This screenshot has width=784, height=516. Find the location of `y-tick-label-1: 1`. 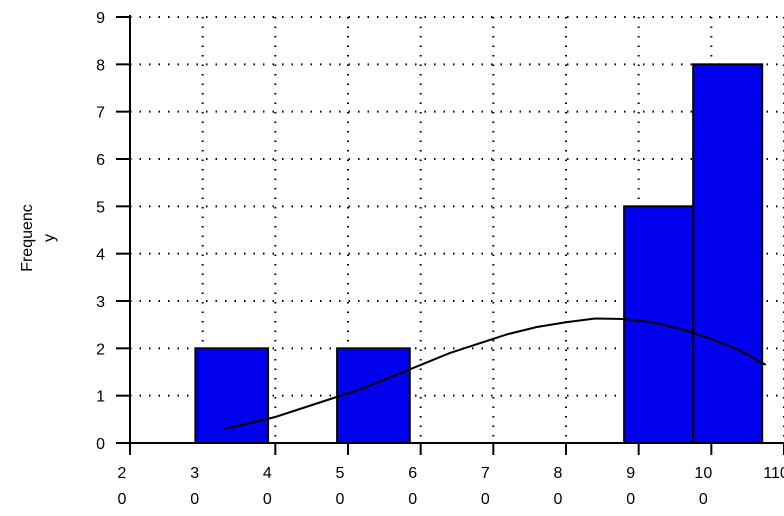

y-tick-label-1: 1 is located at coordinates (100, 397).